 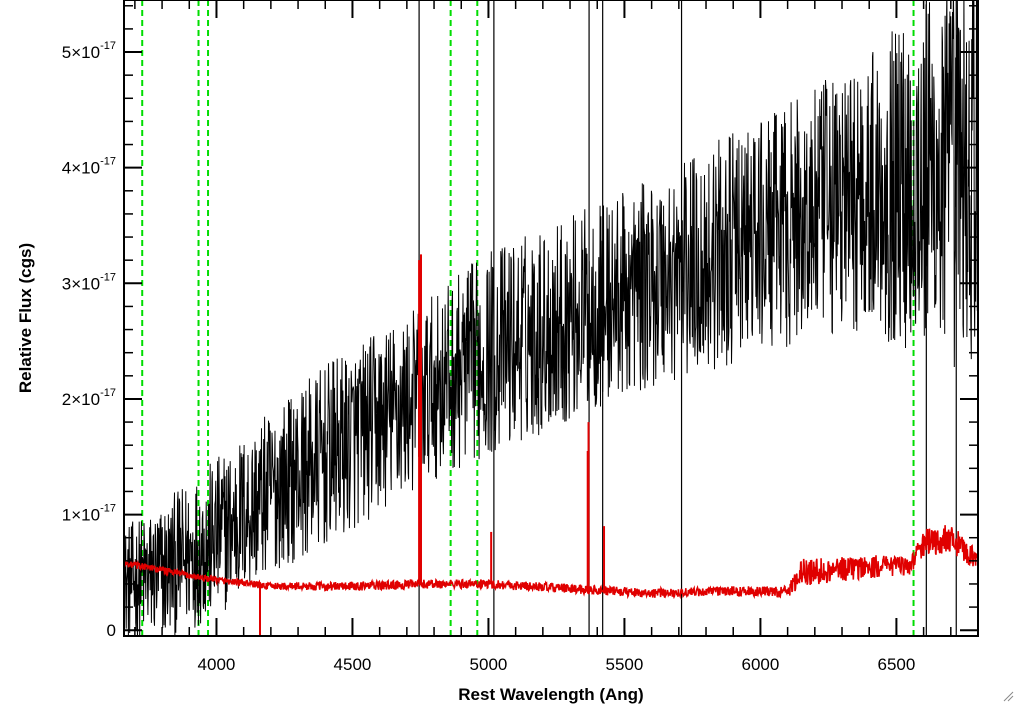 What do you see at coordinates (761, 664) in the screenshot?
I see `x-tick-label: 6000` at bounding box center [761, 664].